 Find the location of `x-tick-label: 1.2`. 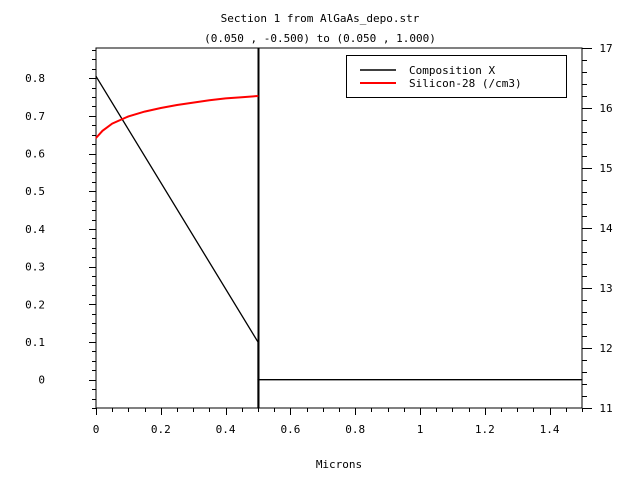

x-tick-label: 1.2 is located at coordinates (485, 429).